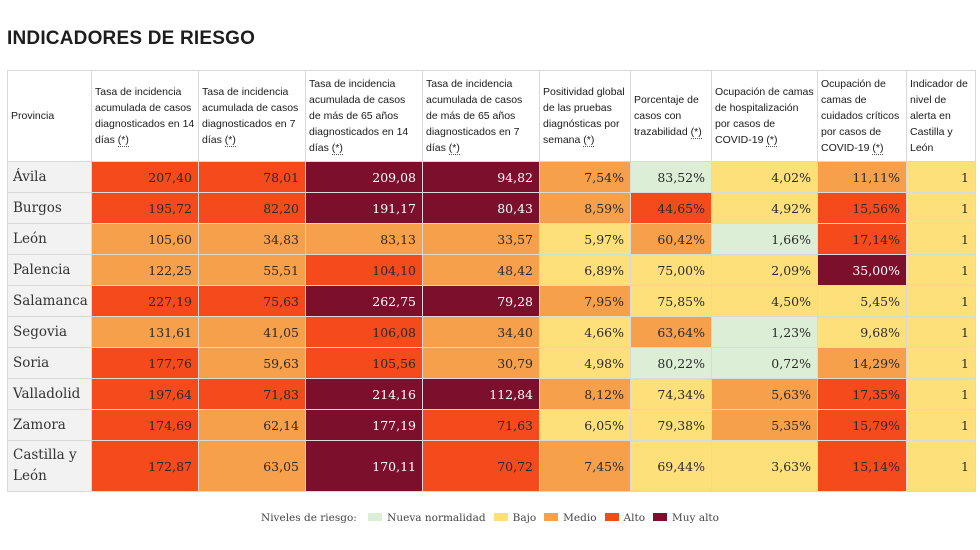 This screenshot has height=550, width=980. Describe the element at coordinates (671, 116) in the screenshot. I see `column-header-6: Porcentaje de casos con trazabilidad (*)` at that location.